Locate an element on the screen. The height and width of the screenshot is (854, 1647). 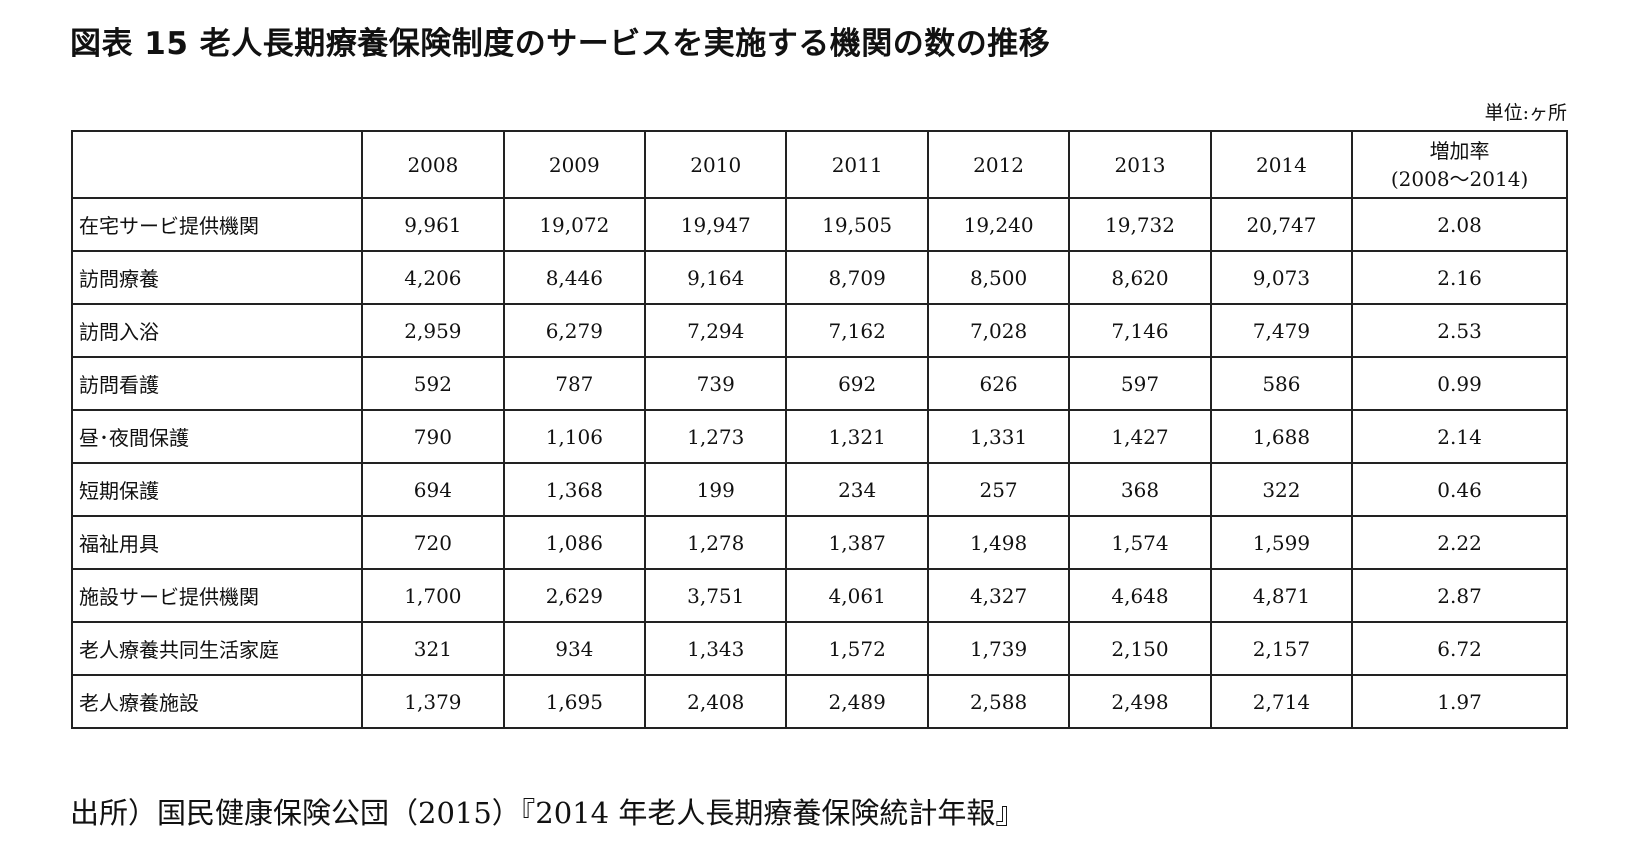
table-row: 訪問看護 592 787 739 692 626 597 586 0.99 is located at coordinates (819, 383).